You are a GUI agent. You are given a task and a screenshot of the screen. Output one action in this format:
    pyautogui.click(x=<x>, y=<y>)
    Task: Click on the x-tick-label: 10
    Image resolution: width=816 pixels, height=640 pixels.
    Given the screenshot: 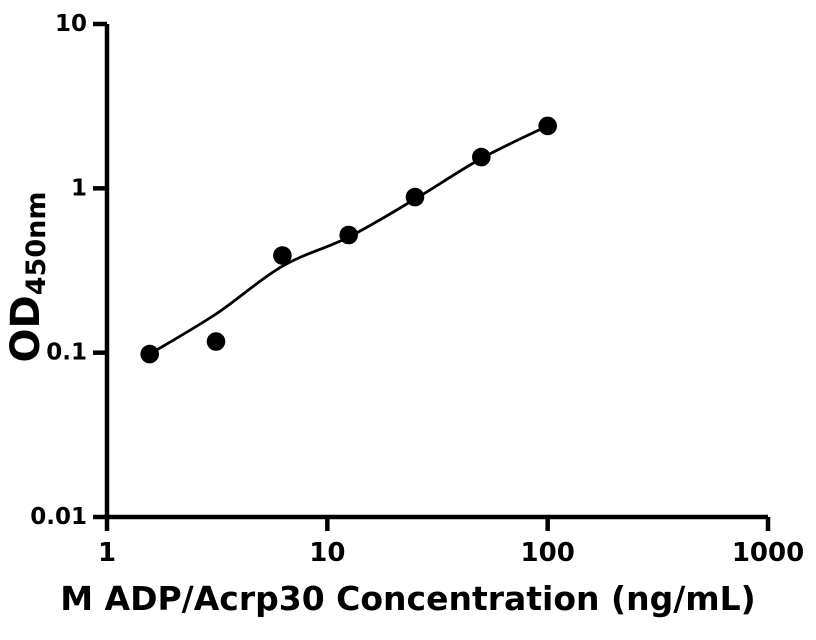 What is the action you would take?
    pyautogui.click(x=327, y=553)
    